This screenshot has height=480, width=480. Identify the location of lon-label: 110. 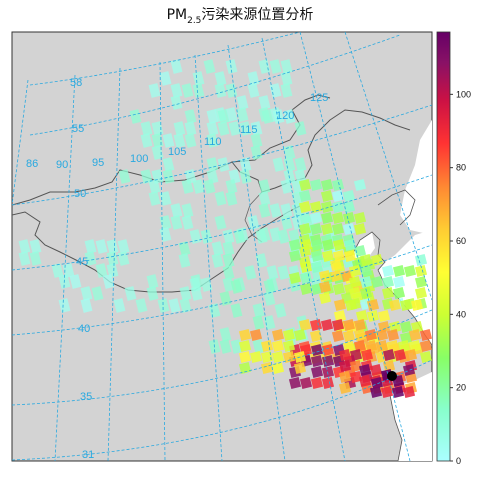
(213, 142).